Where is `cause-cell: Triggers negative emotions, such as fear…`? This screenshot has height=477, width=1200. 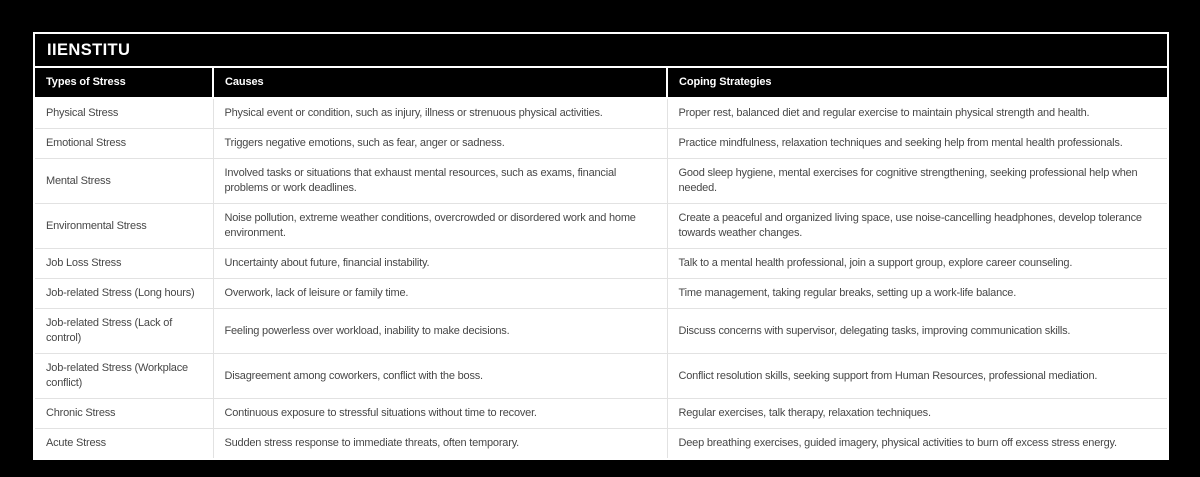
cause-cell: Triggers negative emotions, such as fear… is located at coordinates (440, 143).